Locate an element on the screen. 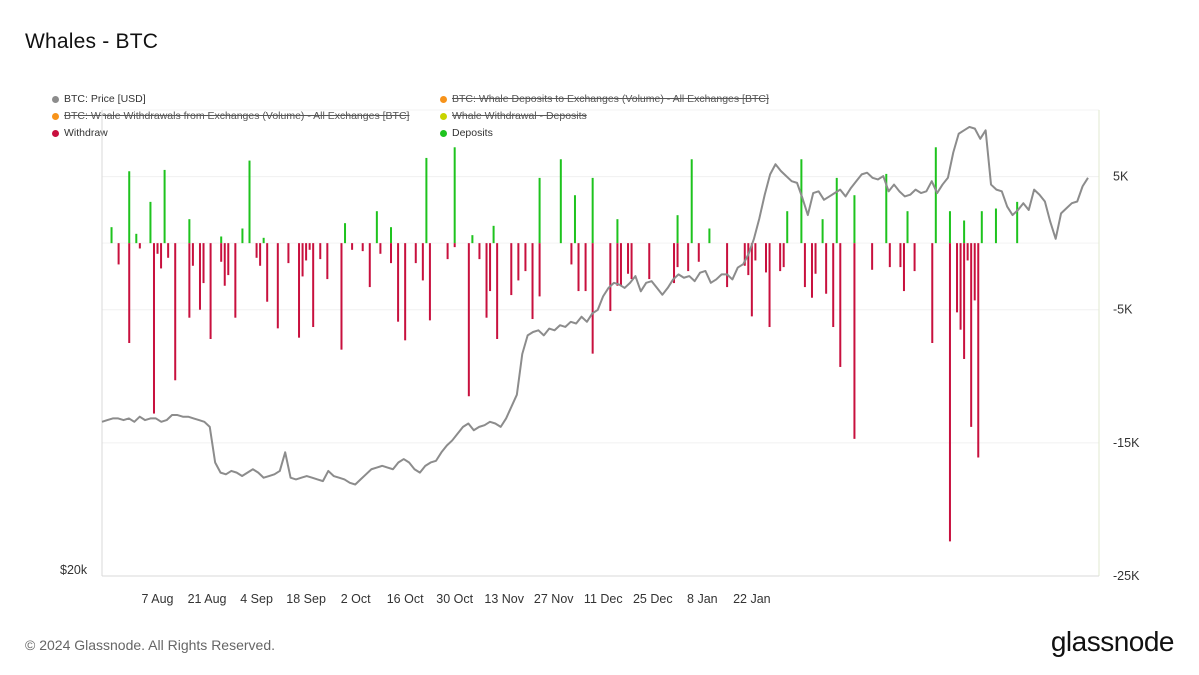 Image resolution: width=1199 pixels, height=675 pixels. x-tick-label: 13 Nov is located at coordinates (504, 599).